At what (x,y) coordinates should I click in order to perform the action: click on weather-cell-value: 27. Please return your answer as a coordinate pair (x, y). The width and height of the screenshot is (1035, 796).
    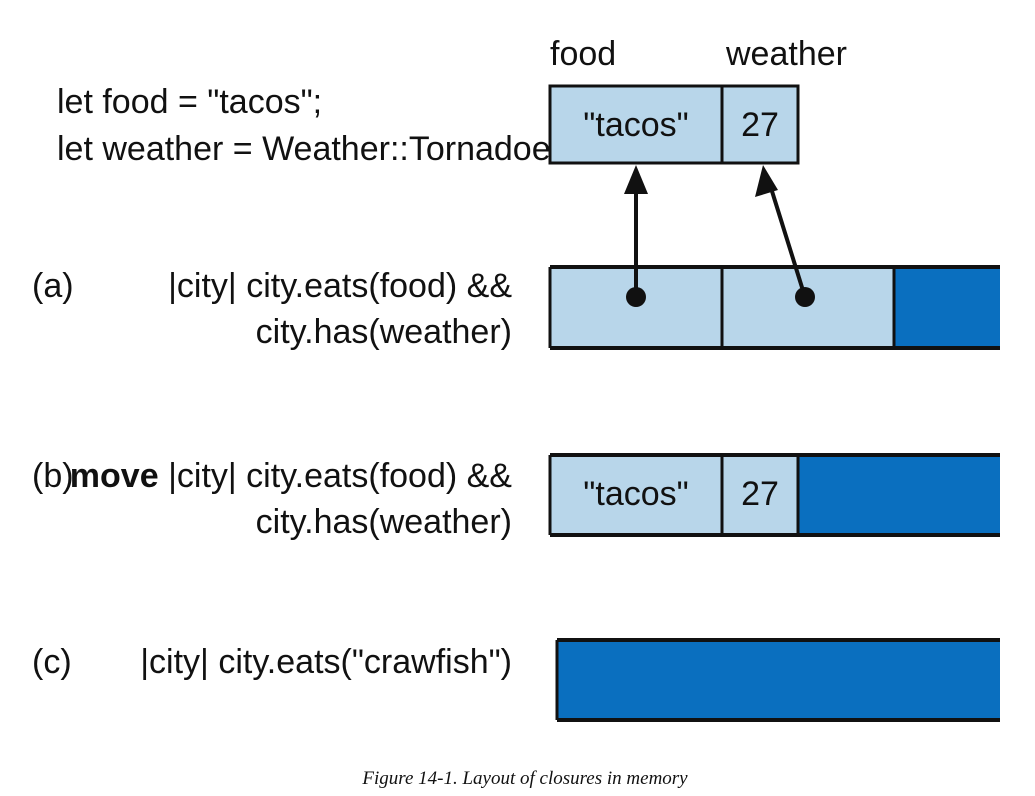
    Looking at the image, I should click on (760, 125).